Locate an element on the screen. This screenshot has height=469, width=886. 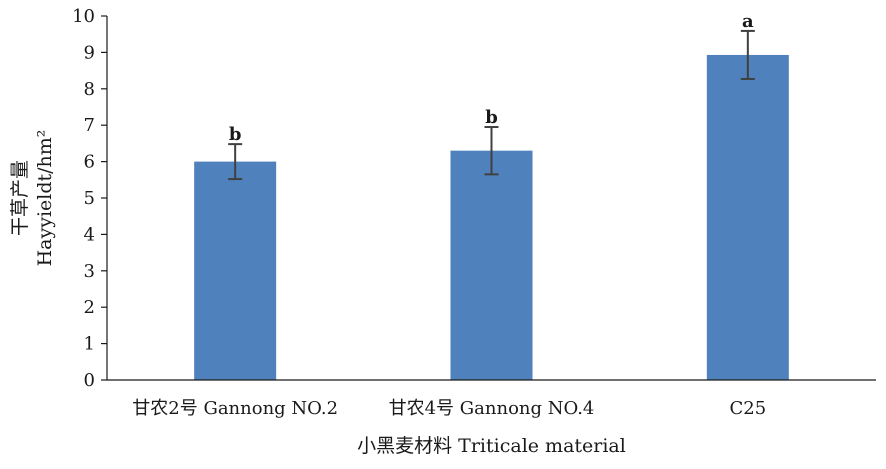
y-tick-label: 9 is located at coordinates (89, 52).